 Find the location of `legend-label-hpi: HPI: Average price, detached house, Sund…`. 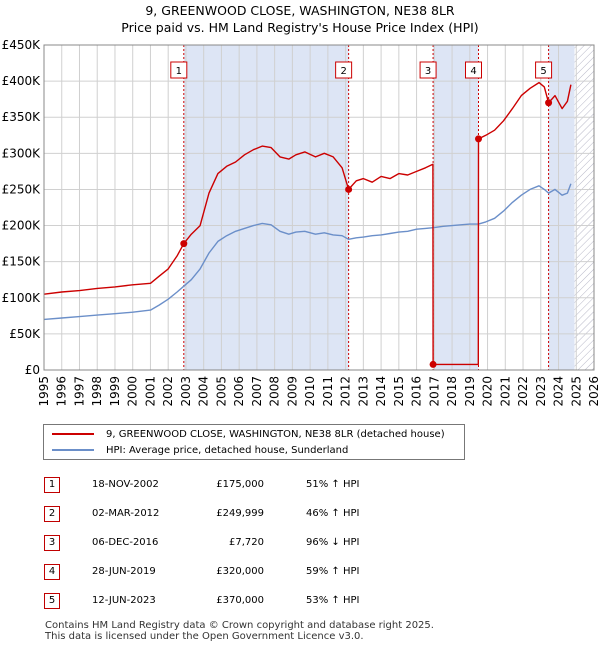

legend-label-hpi: HPI: Average price, detached house, Sund… is located at coordinates (227, 450).